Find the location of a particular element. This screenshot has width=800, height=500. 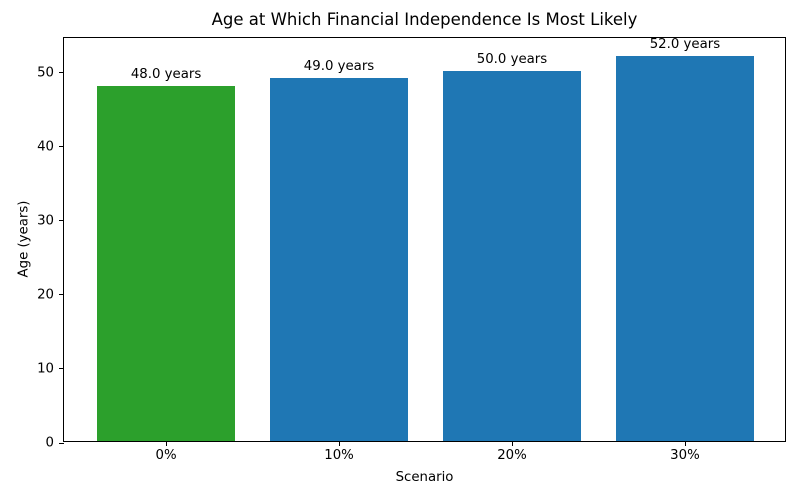

bar-10% is located at coordinates (339, 259).